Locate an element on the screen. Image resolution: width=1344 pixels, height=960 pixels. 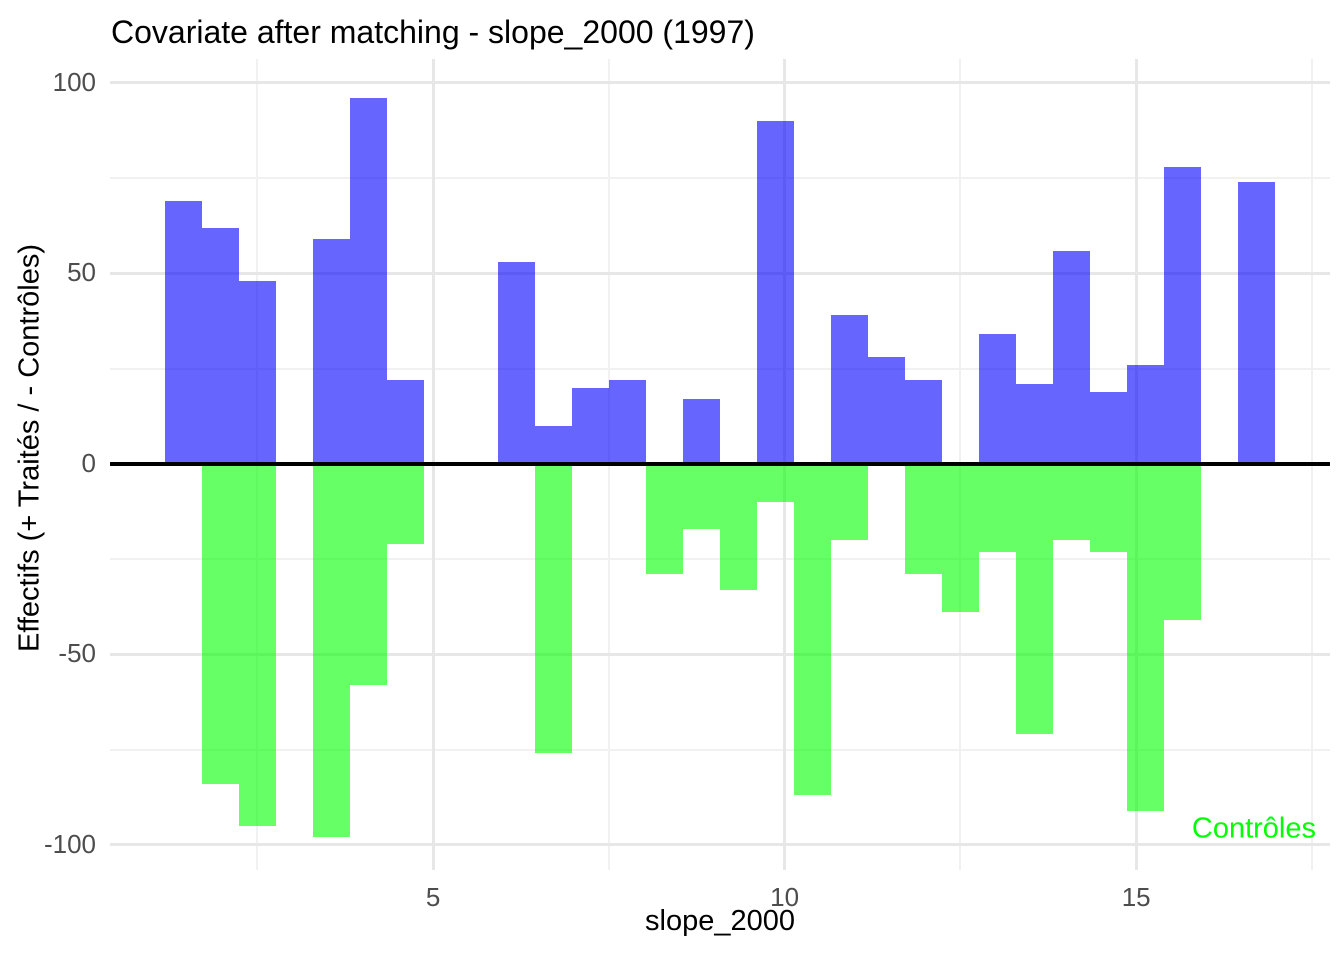
x-tick-label: 5 is located at coordinates (433, 897).